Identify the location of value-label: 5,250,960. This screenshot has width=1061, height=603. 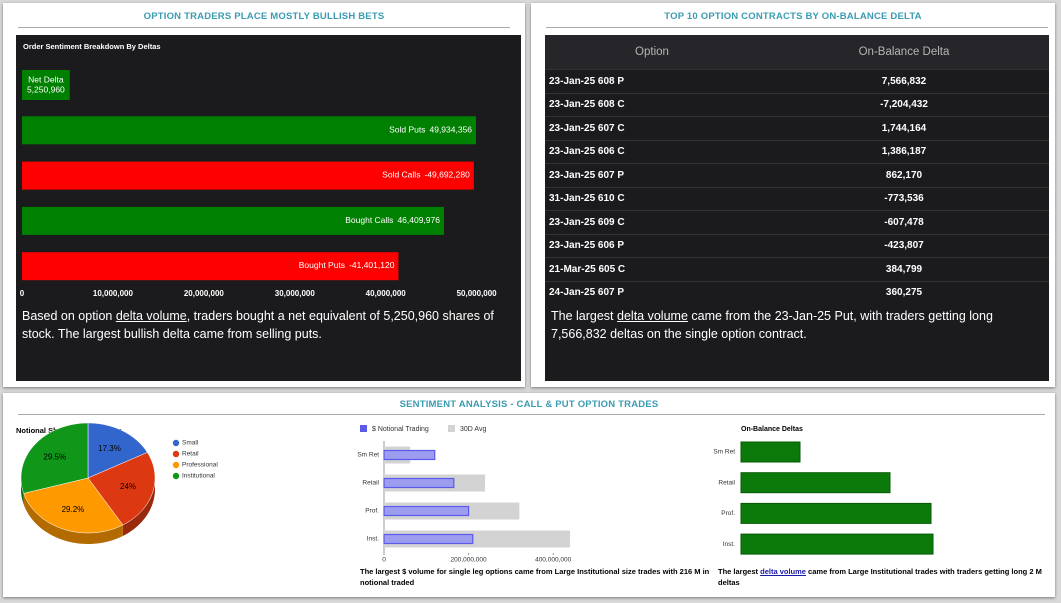
(46, 89).